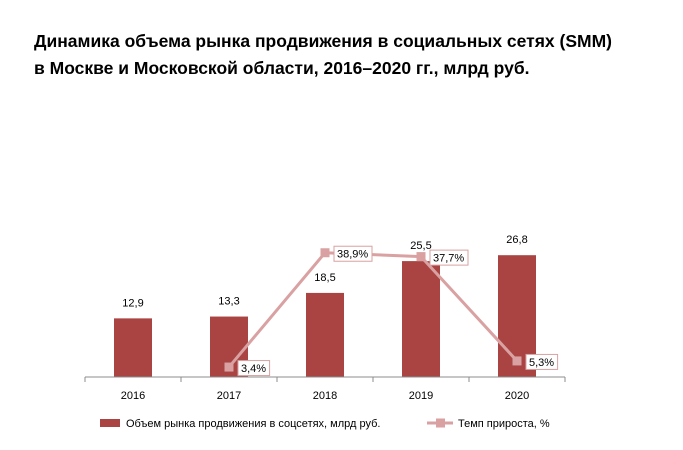 Image resolution: width=683 pixels, height=450 pixels. I want to click on bar-value-label: 25,5, so click(420, 246).